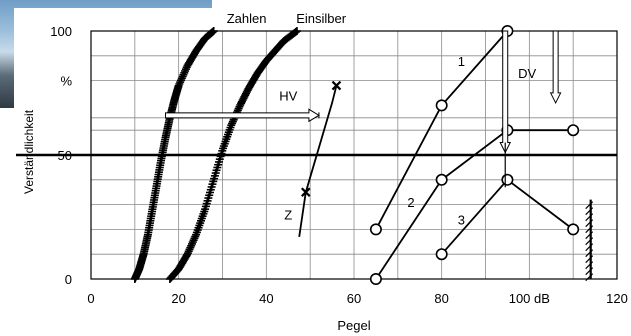 The image size is (631, 336). Describe the element at coordinates (353, 325) in the screenshot. I see `x-axis-label: Pegel` at that location.